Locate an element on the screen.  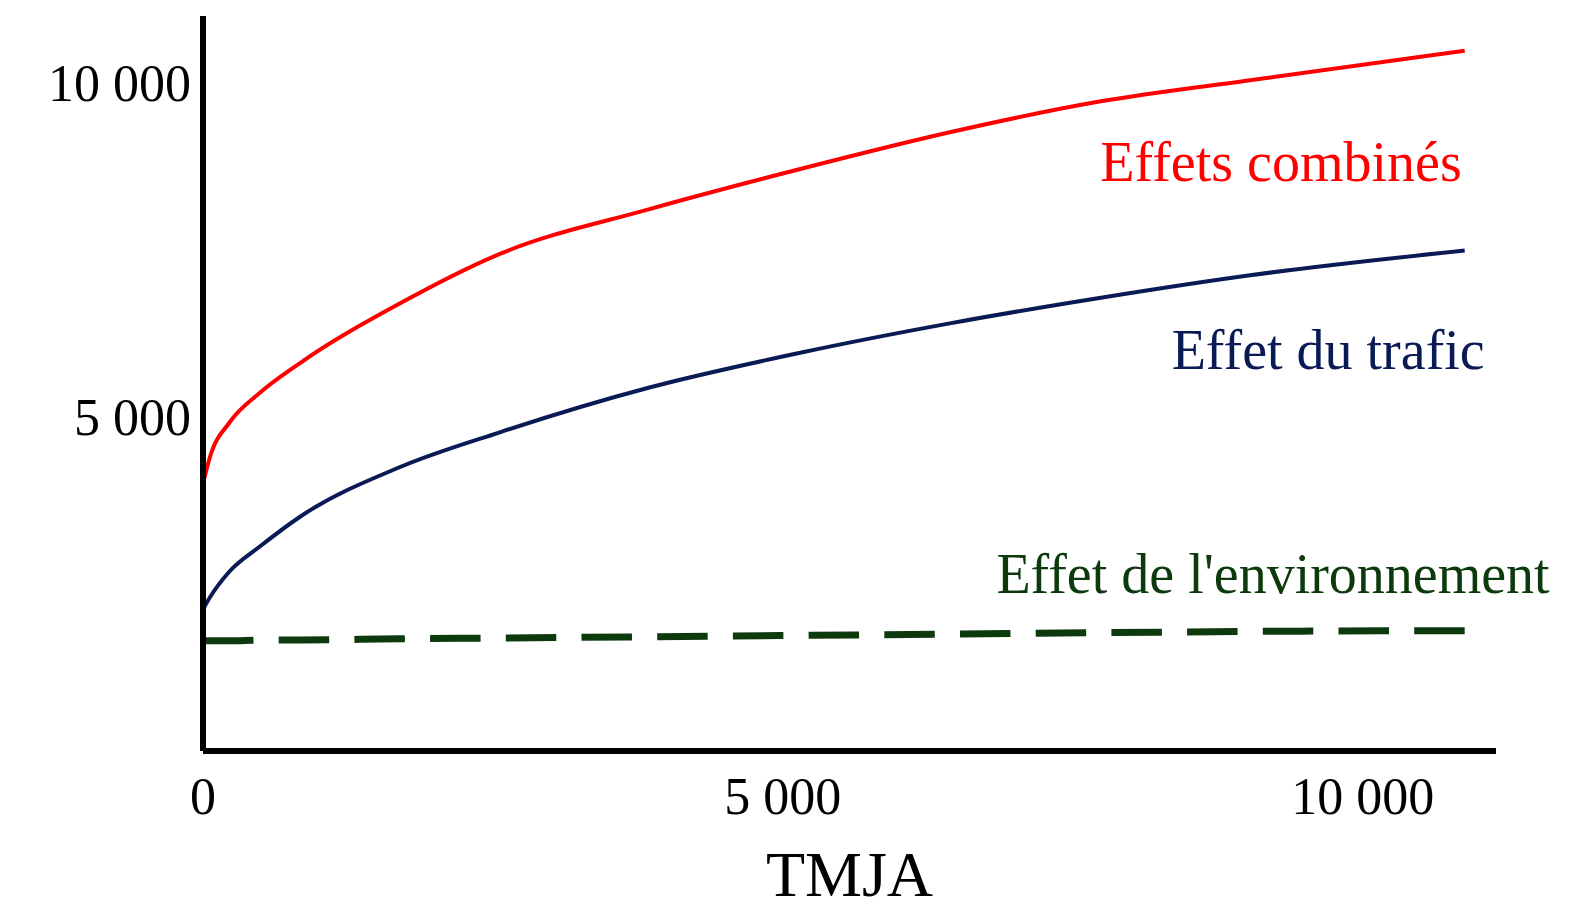
series-label: Effet de l'environnement is located at coordinates (1273, 573).